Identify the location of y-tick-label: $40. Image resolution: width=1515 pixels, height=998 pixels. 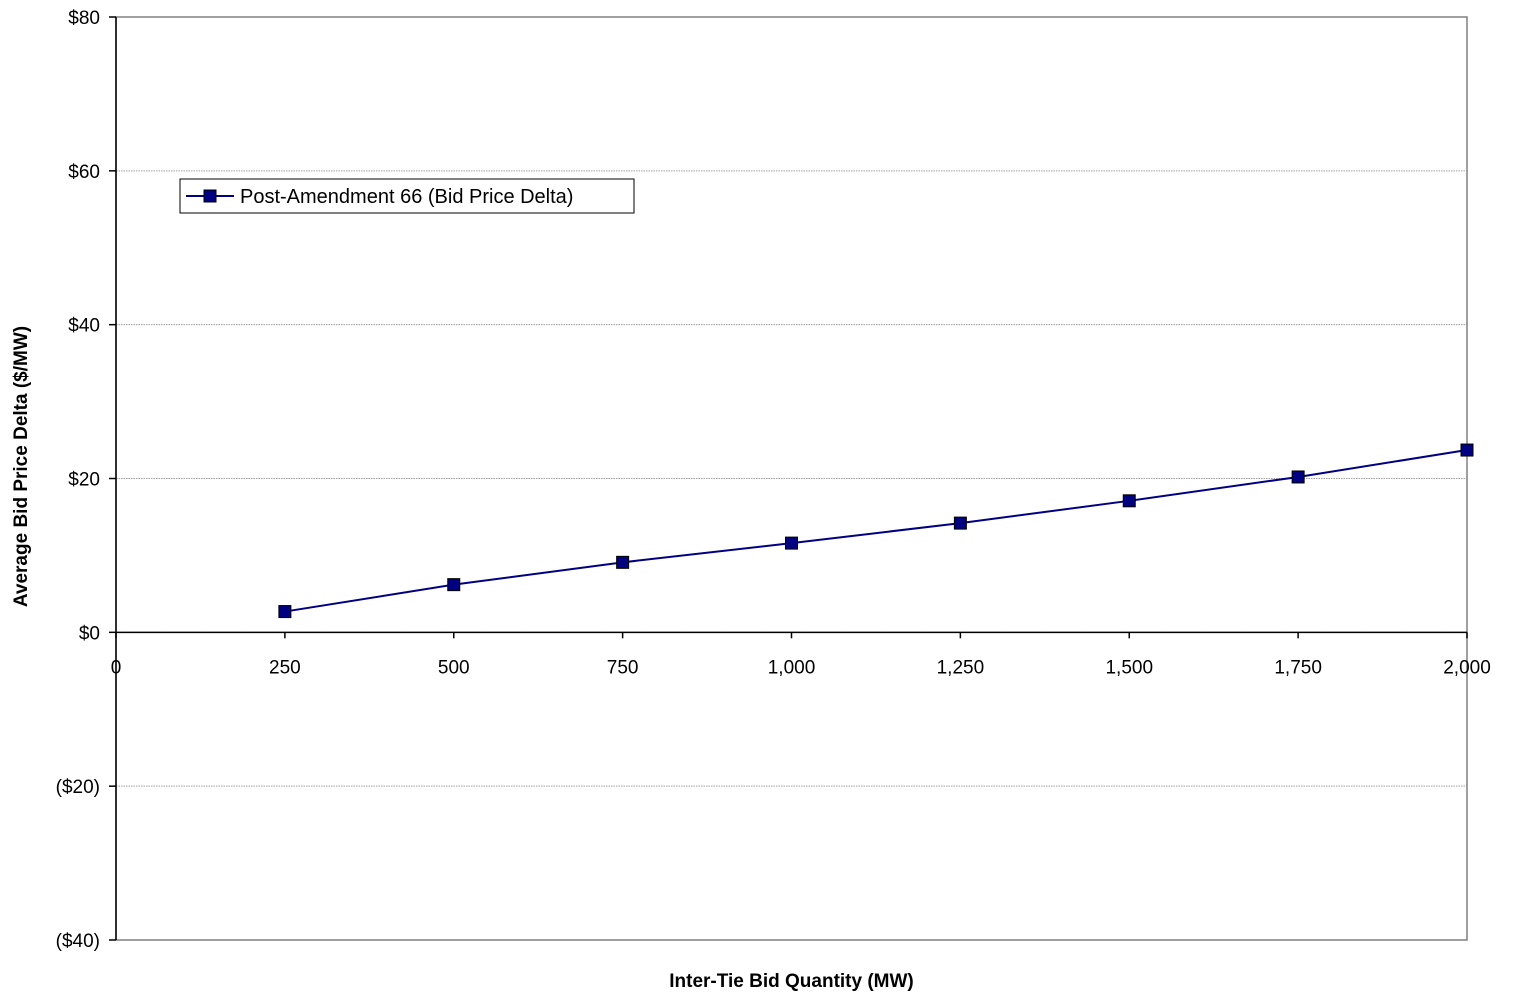
(84, 326).